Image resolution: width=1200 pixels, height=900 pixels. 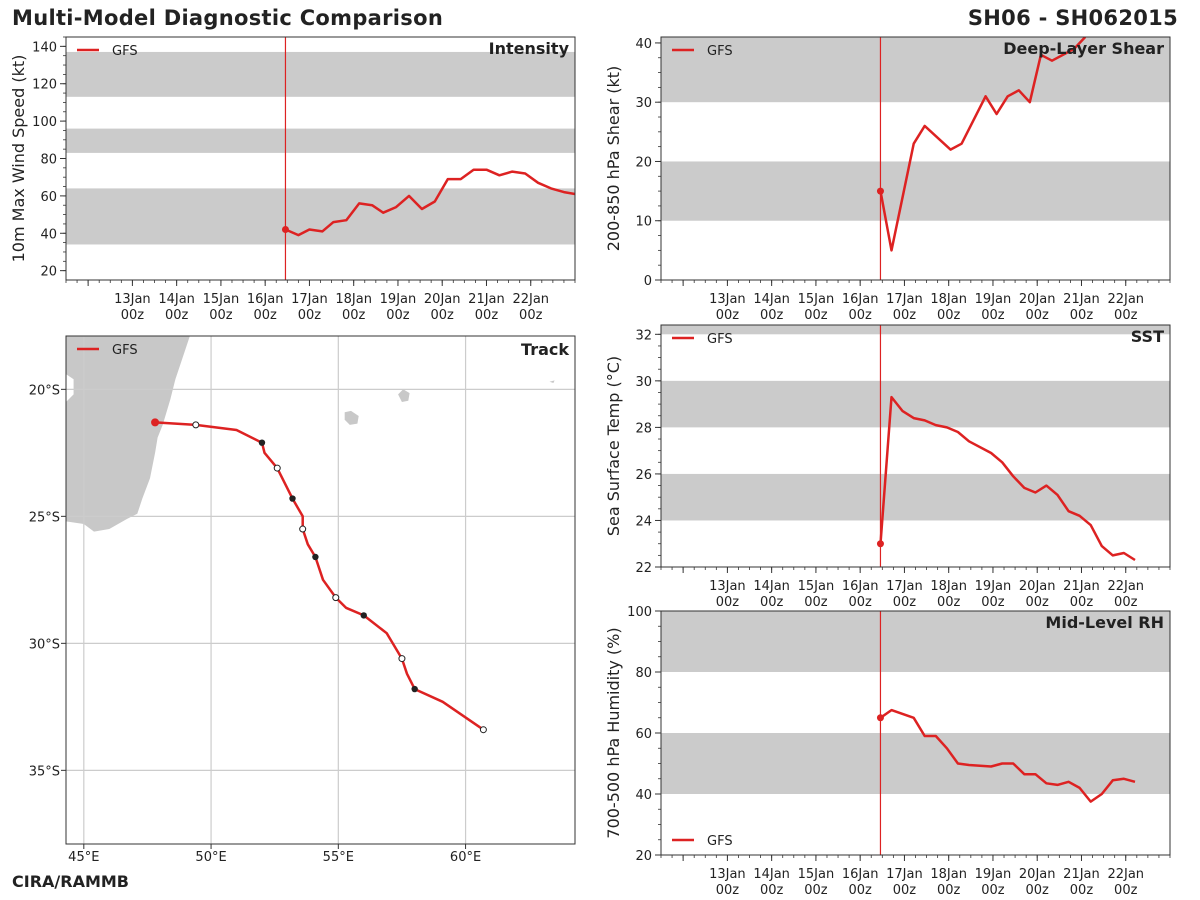 What do you see at coordinates (545, 349) in the screenshot?
I see `panel-title: Track` at bounding box center [545, 349].